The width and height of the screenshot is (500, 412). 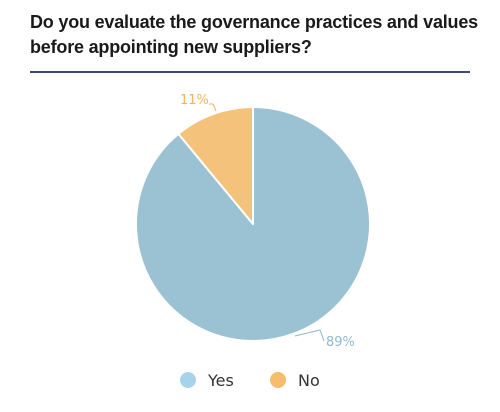 What do you see at coordinates (188, 380) in the screenshot?
I see `legend-marker-yes` at bounding box center [188, 380].